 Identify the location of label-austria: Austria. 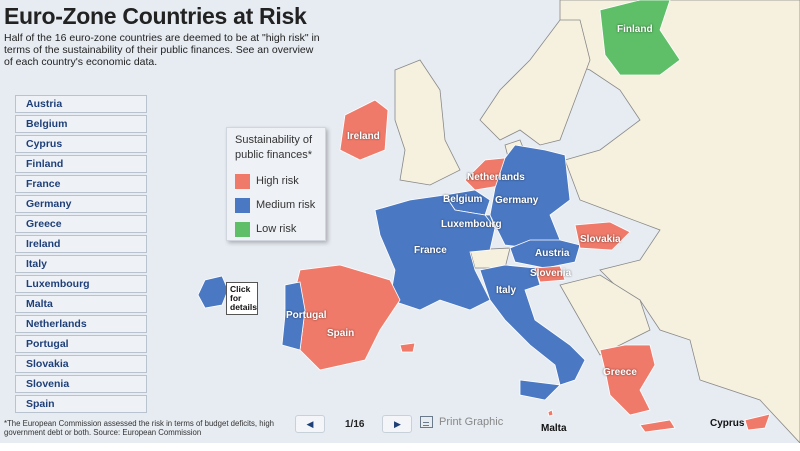
(552, 253).